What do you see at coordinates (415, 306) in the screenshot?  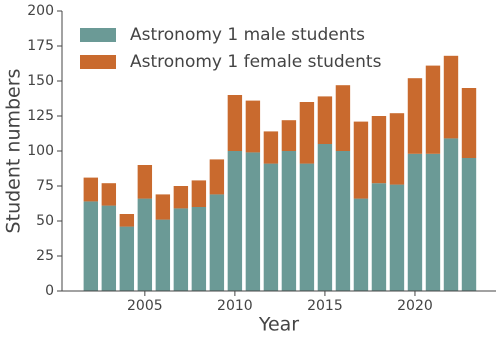 I see `x-tick-label: 2020` at bounding box center [415, 306].